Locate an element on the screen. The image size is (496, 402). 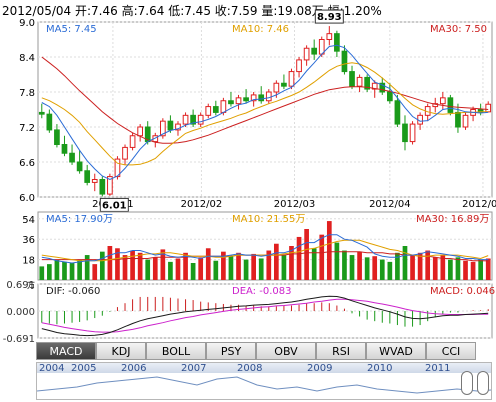
close-value: 7.59 is located at coordinates (244, 11).